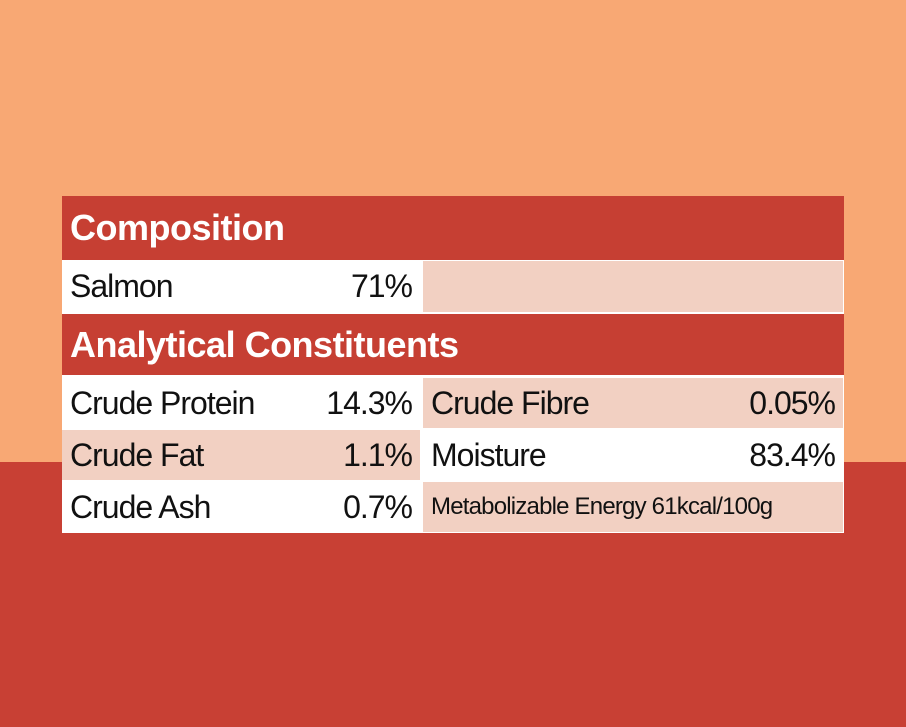 Image resolution: width=906 pixels, height=727 pixels. What do you see at coordinates (241, 507) in the screenshot?
I see `row-cell: Crude Ash 0.7%` at bounding box center [241, 507].